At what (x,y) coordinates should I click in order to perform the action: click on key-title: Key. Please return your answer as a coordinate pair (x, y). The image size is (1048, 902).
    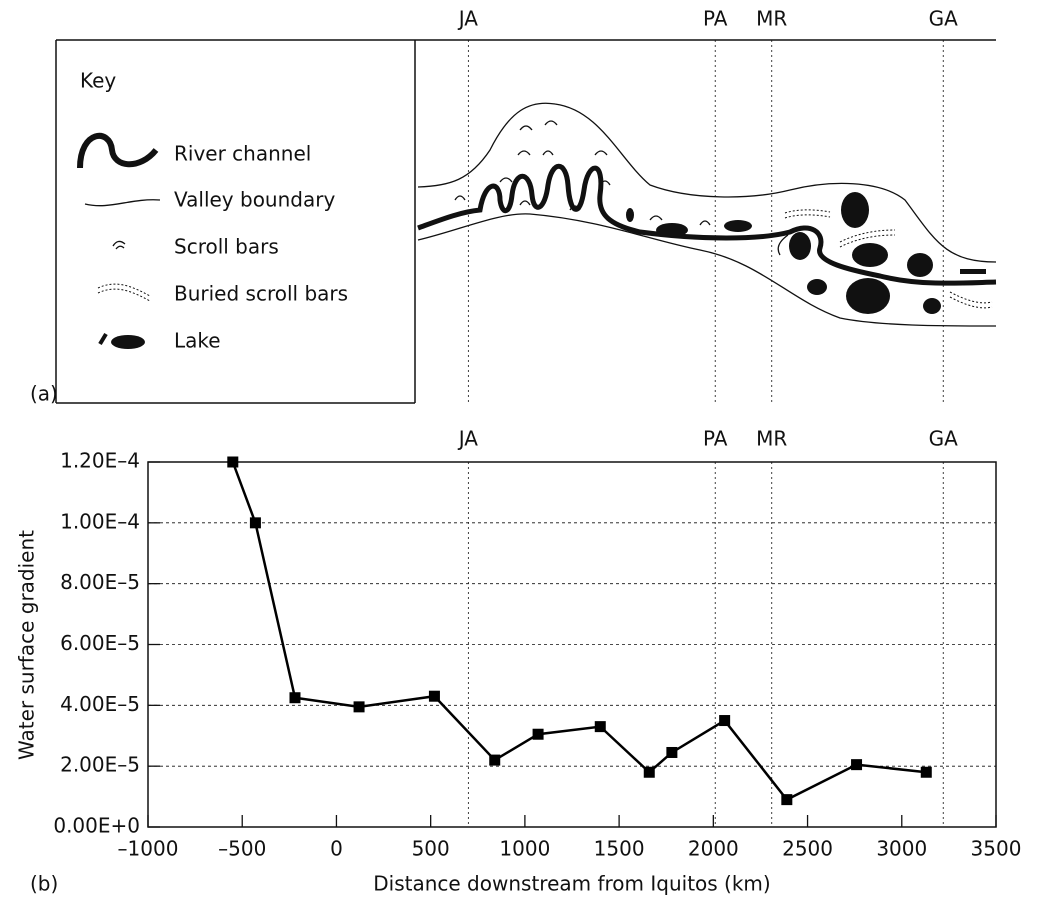
    Looking at the image, I should click on (98, 81).